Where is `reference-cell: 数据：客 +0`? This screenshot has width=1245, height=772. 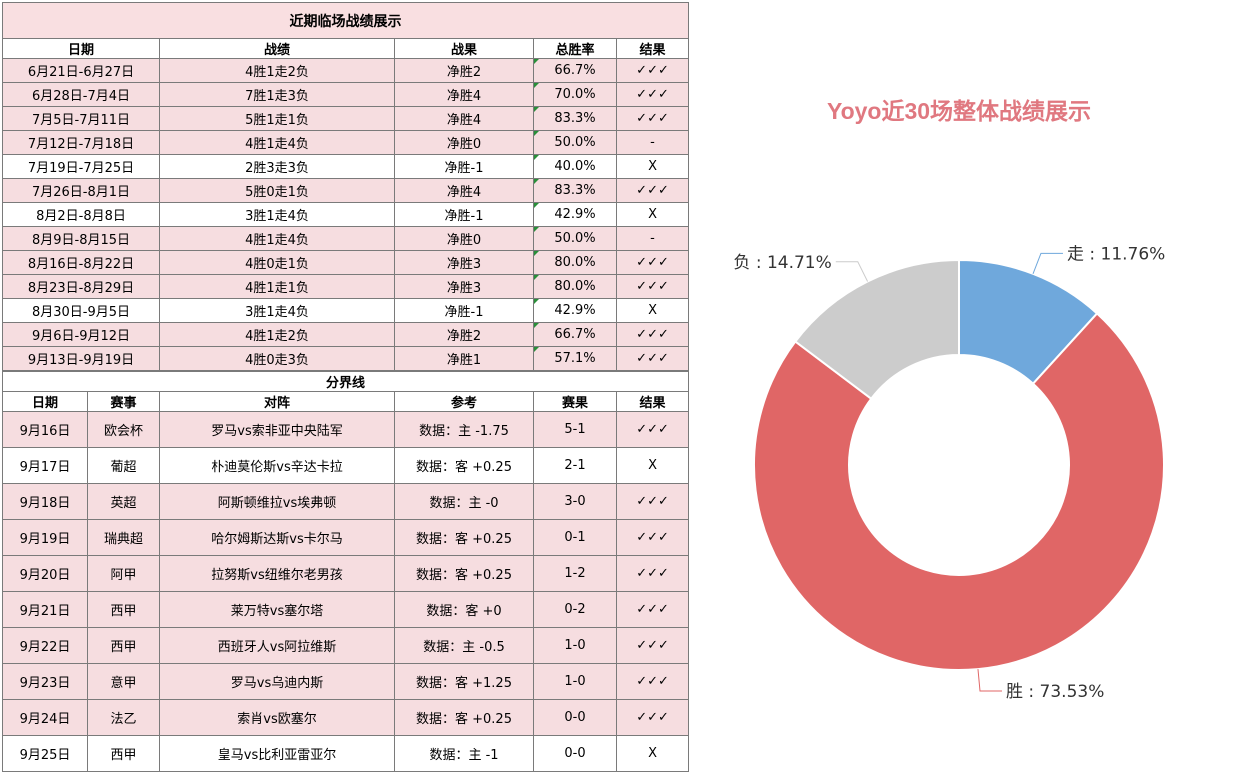 reference-cell: 数据：客 +0 is located at coordinates (464, 609).